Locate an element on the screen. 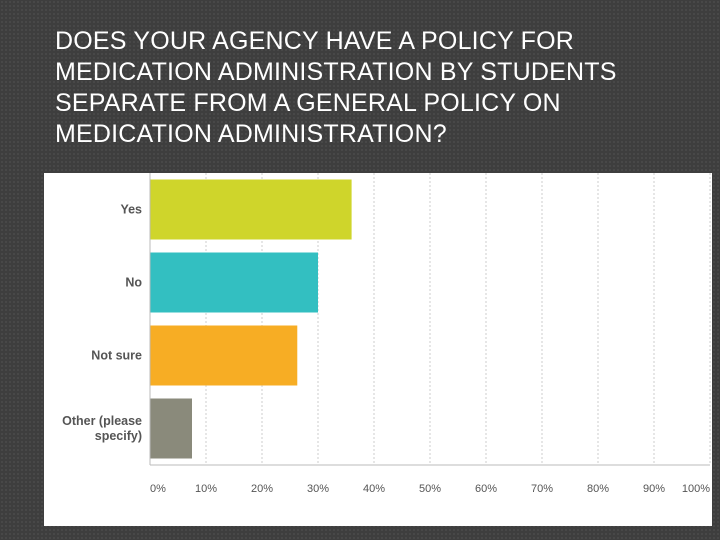 The image size is (720, 540). category-label-no: No is located at coordinates (133, 283).